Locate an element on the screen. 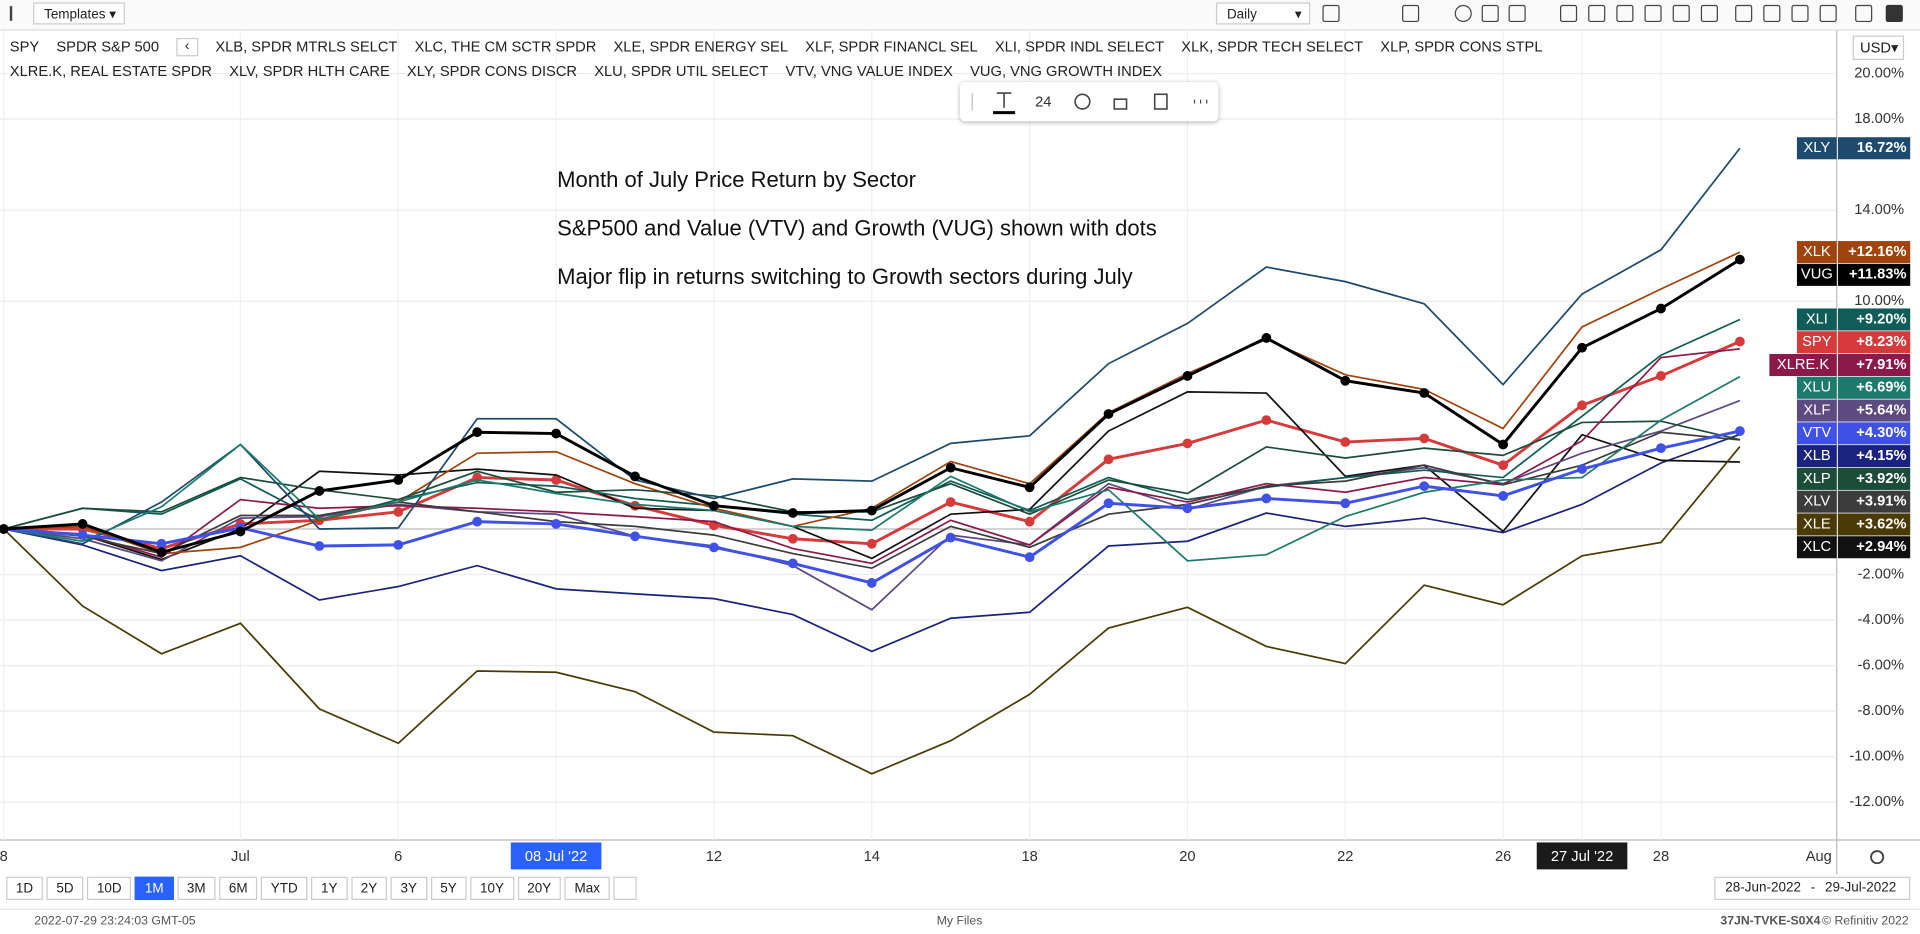  legend-entry: XLY, SPDR CONS DISCR is located at coordinates (492, 71).